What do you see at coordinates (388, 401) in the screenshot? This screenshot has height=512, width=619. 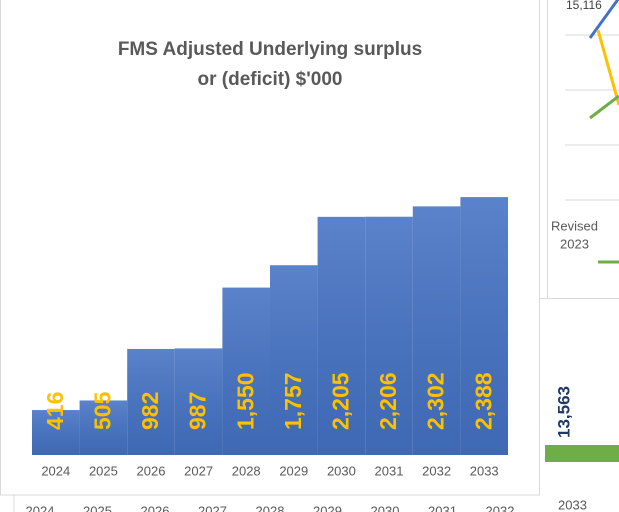 I see `data-label: 2,206` at bounding box center [388, 401].